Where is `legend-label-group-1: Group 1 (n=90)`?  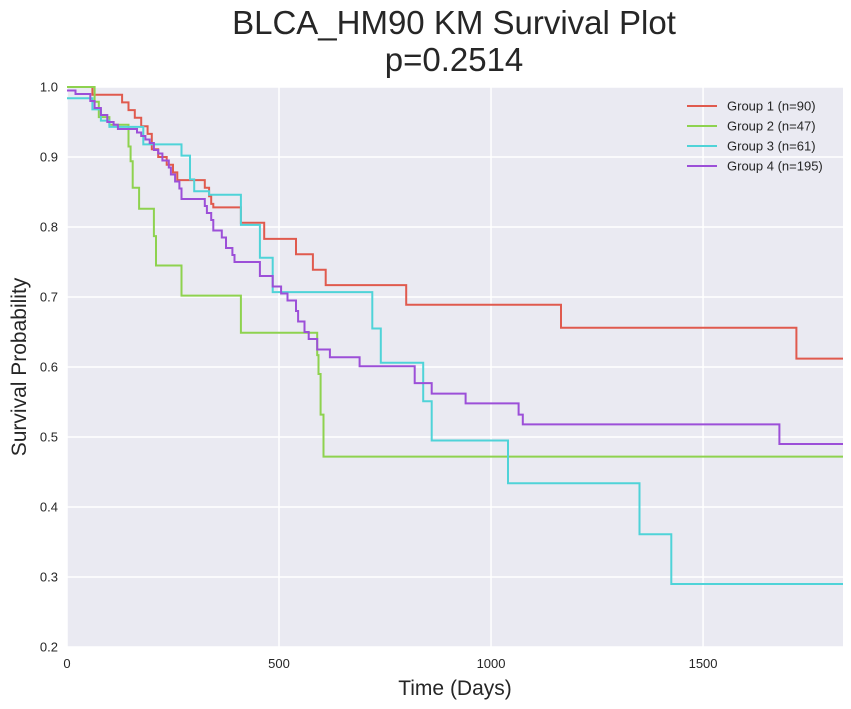
legend-label-group-1: Group 1 (n=90) is located at coordinates (771, 106).